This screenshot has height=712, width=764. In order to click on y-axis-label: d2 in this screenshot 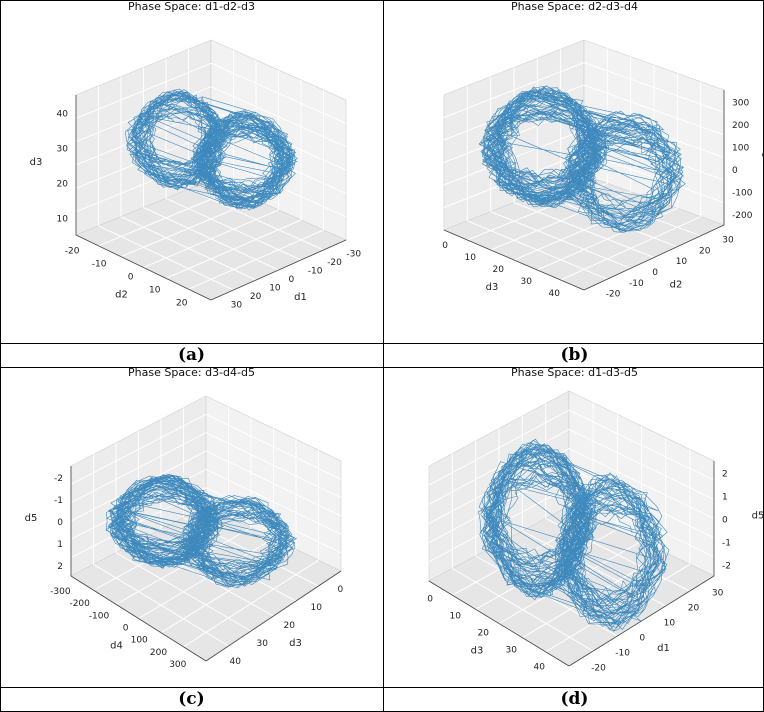, I will do `click(121, 295)`.